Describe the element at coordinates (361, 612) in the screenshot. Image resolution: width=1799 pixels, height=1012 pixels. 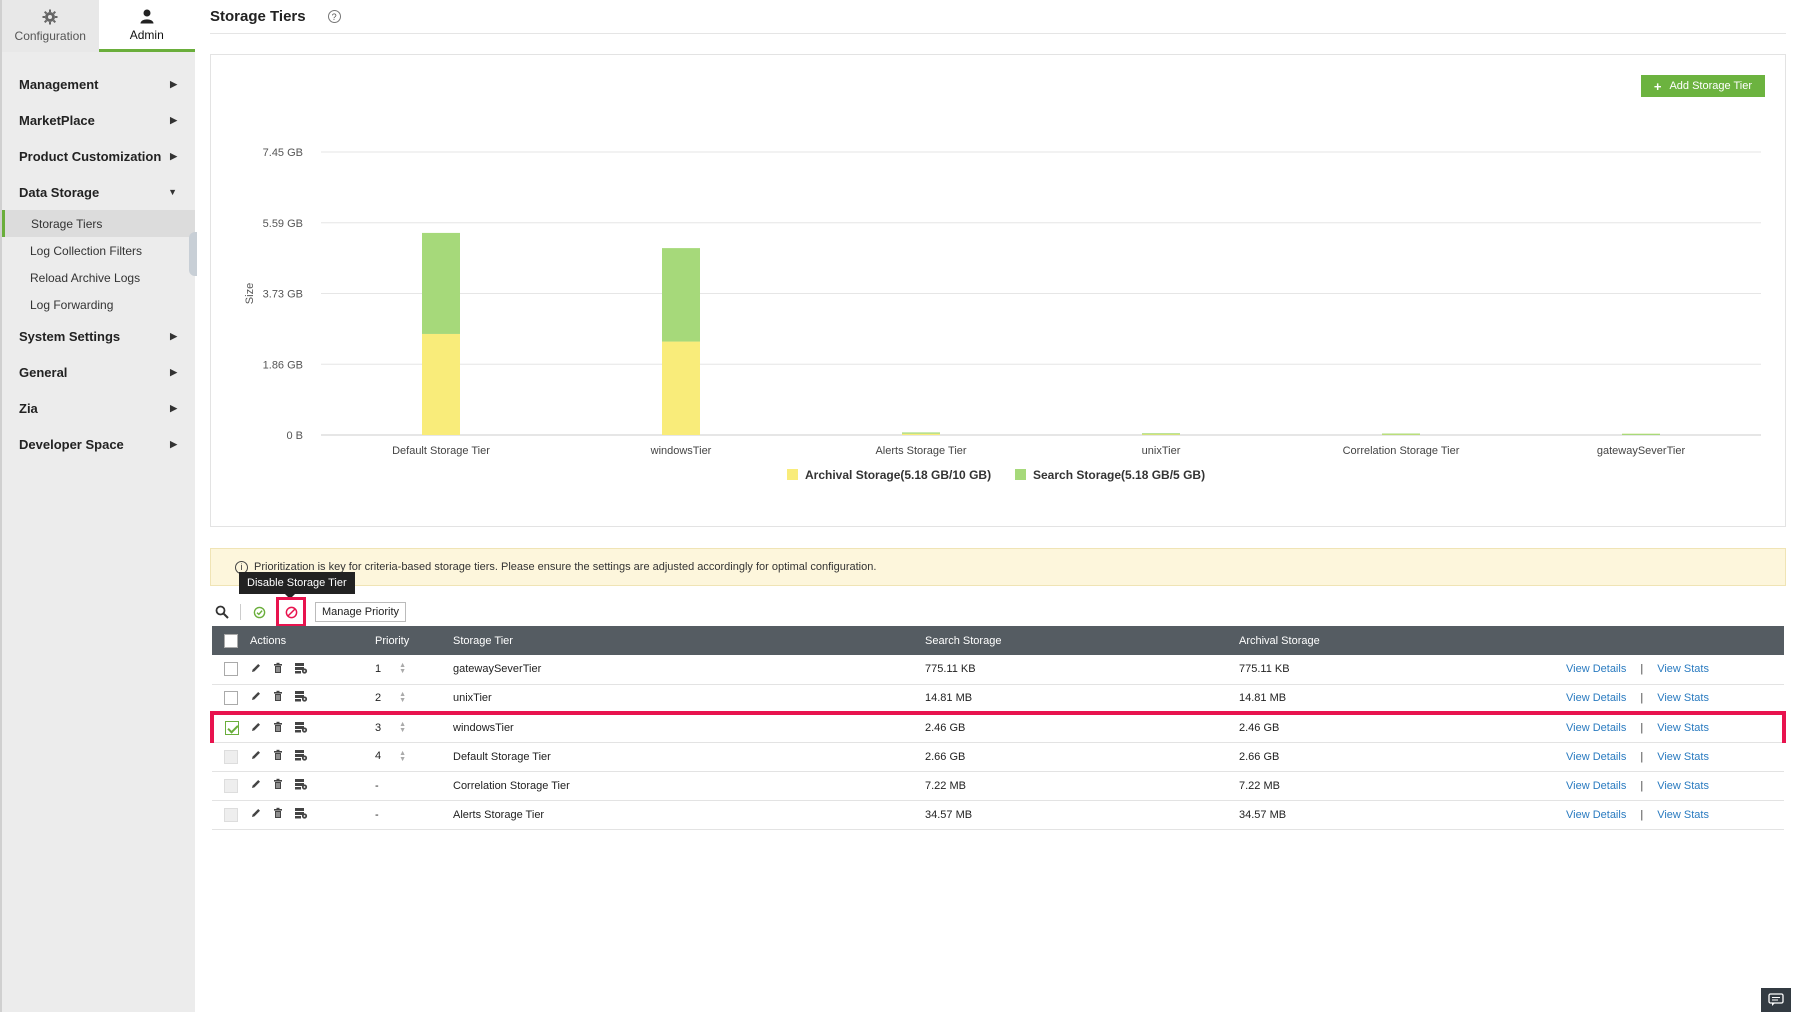
I see `manage-priority-button: Manage Priority` at that location.